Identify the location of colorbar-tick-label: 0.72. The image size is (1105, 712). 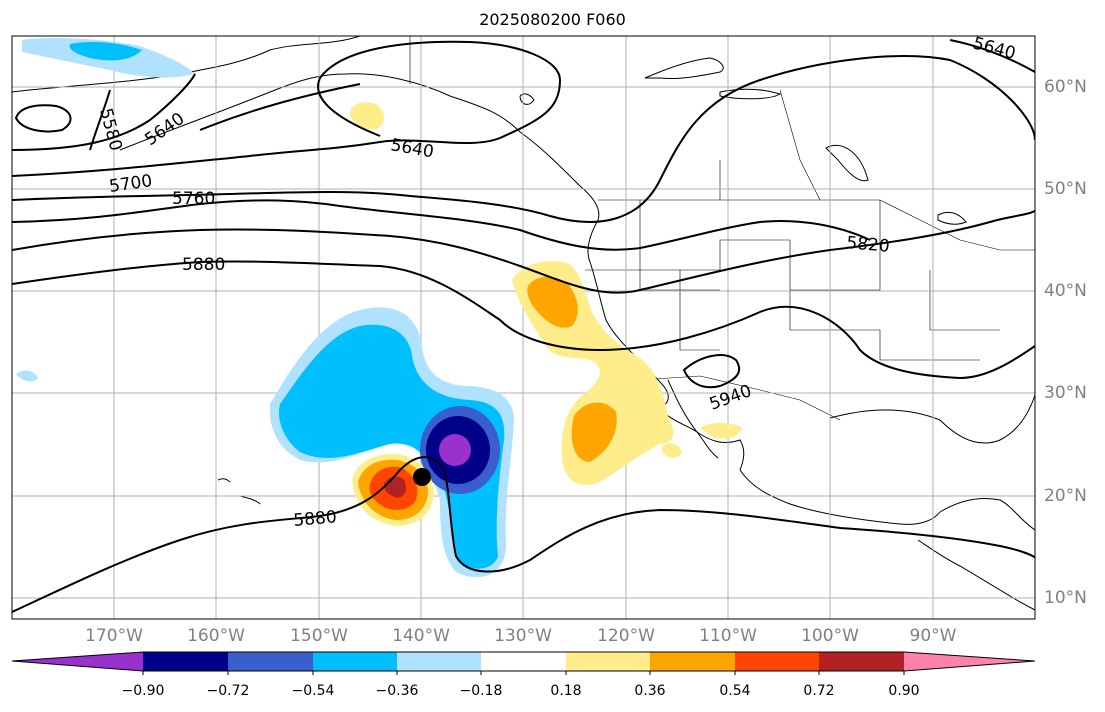
(819, 691).